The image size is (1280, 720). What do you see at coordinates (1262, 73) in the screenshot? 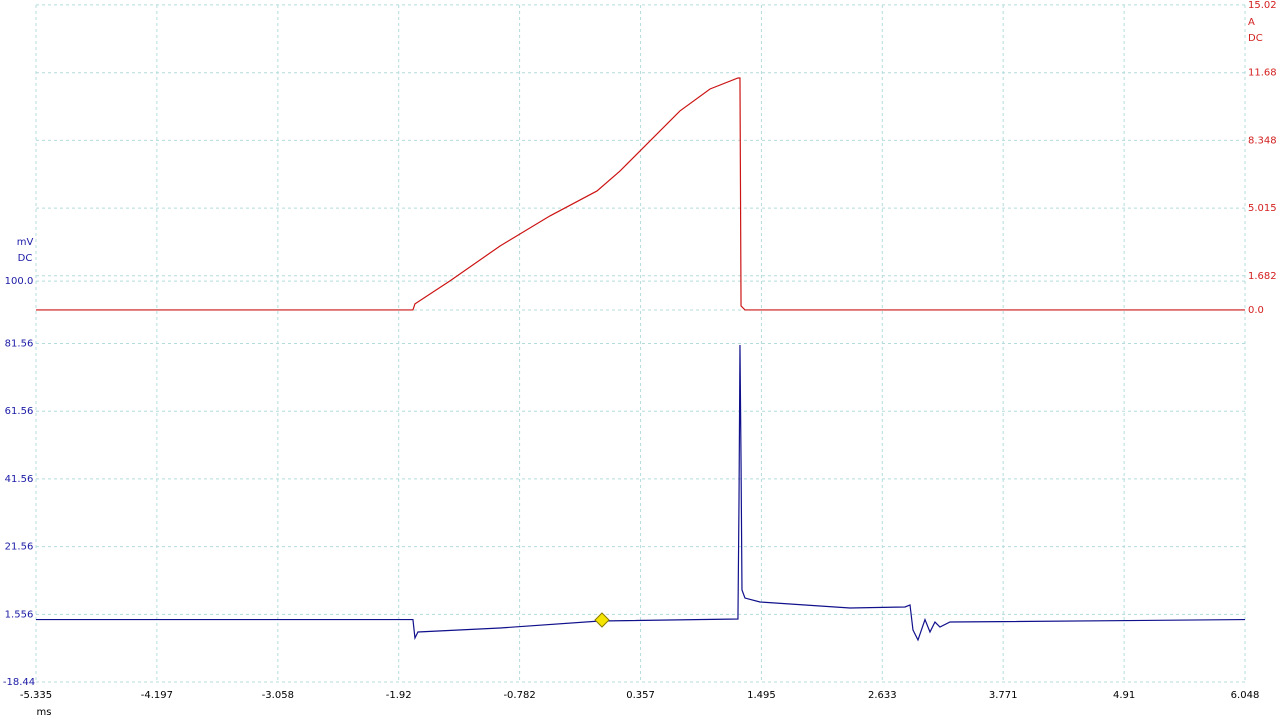
I see `y2-tick-label: 11.68` at bounding box center [1262, 73].